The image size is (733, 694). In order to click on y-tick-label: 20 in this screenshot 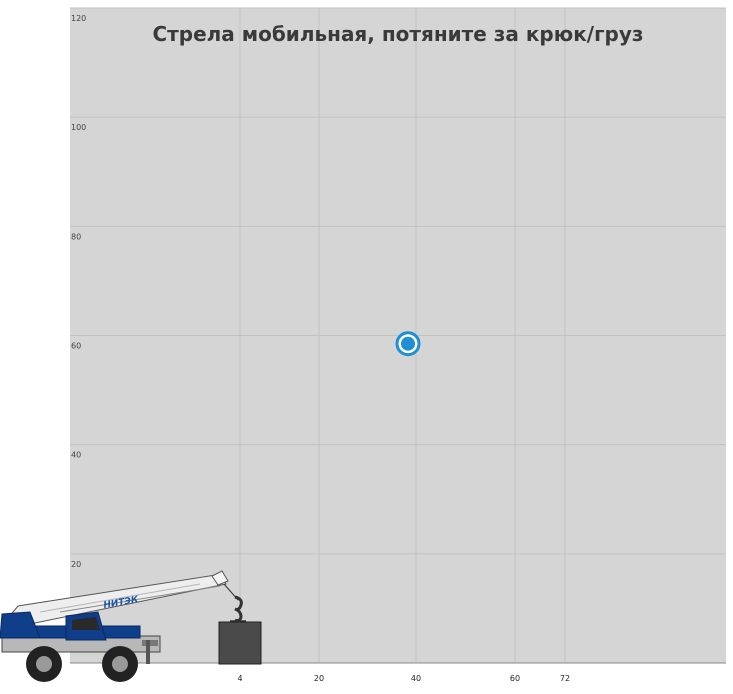, I will do `click(76, 564)`.